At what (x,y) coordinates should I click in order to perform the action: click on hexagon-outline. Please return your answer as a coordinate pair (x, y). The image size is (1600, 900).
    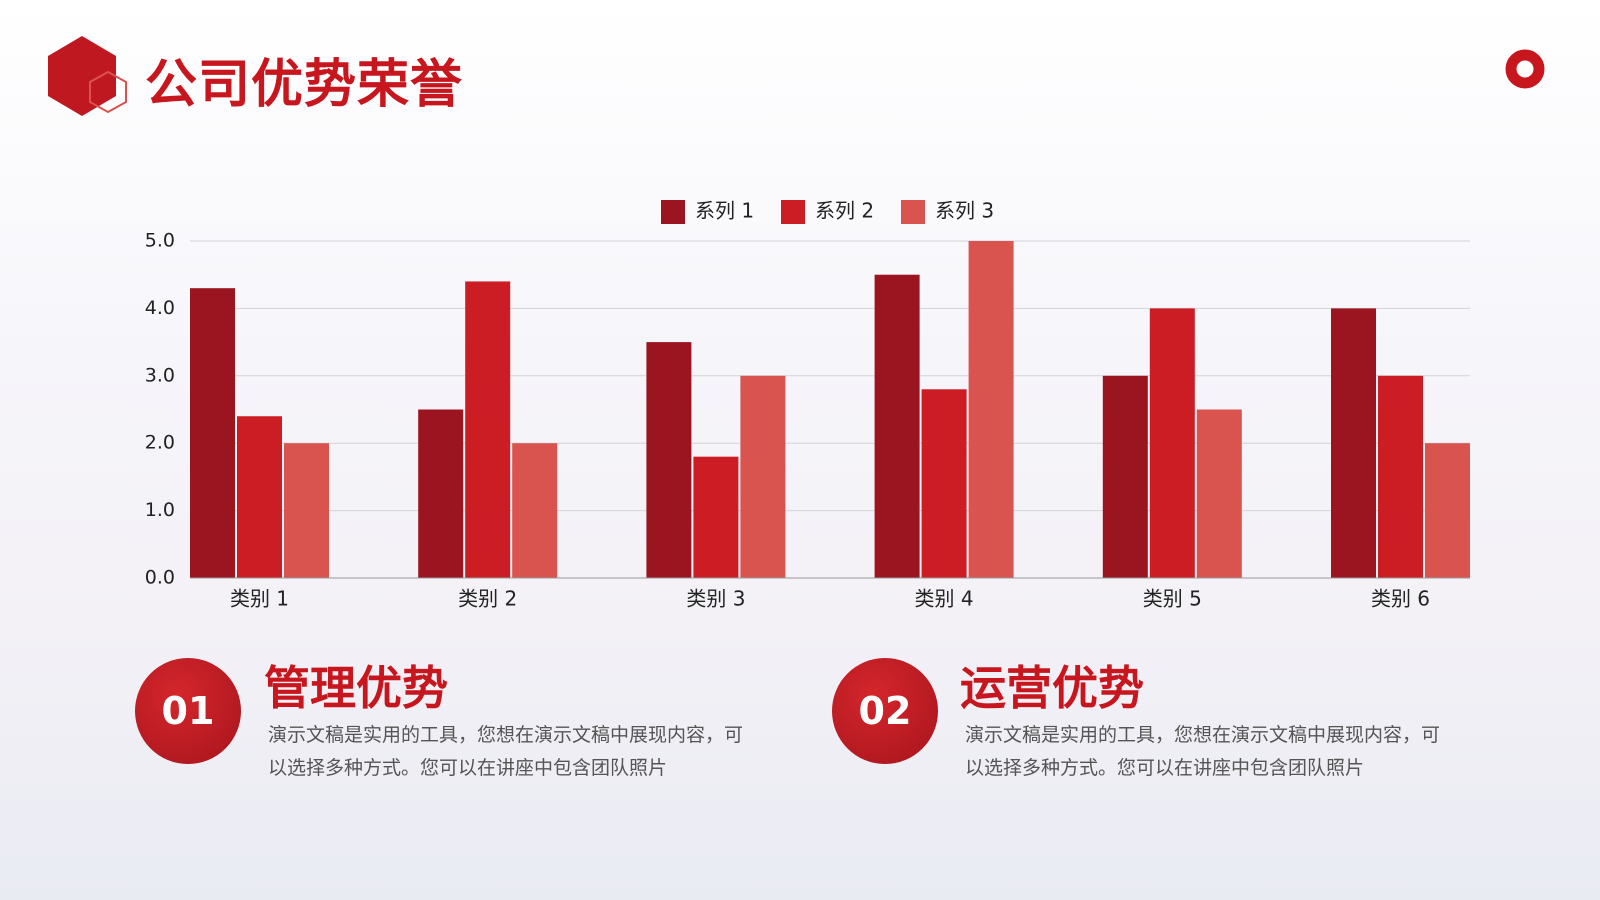
    Looking at the image, I should click on (108, 92).